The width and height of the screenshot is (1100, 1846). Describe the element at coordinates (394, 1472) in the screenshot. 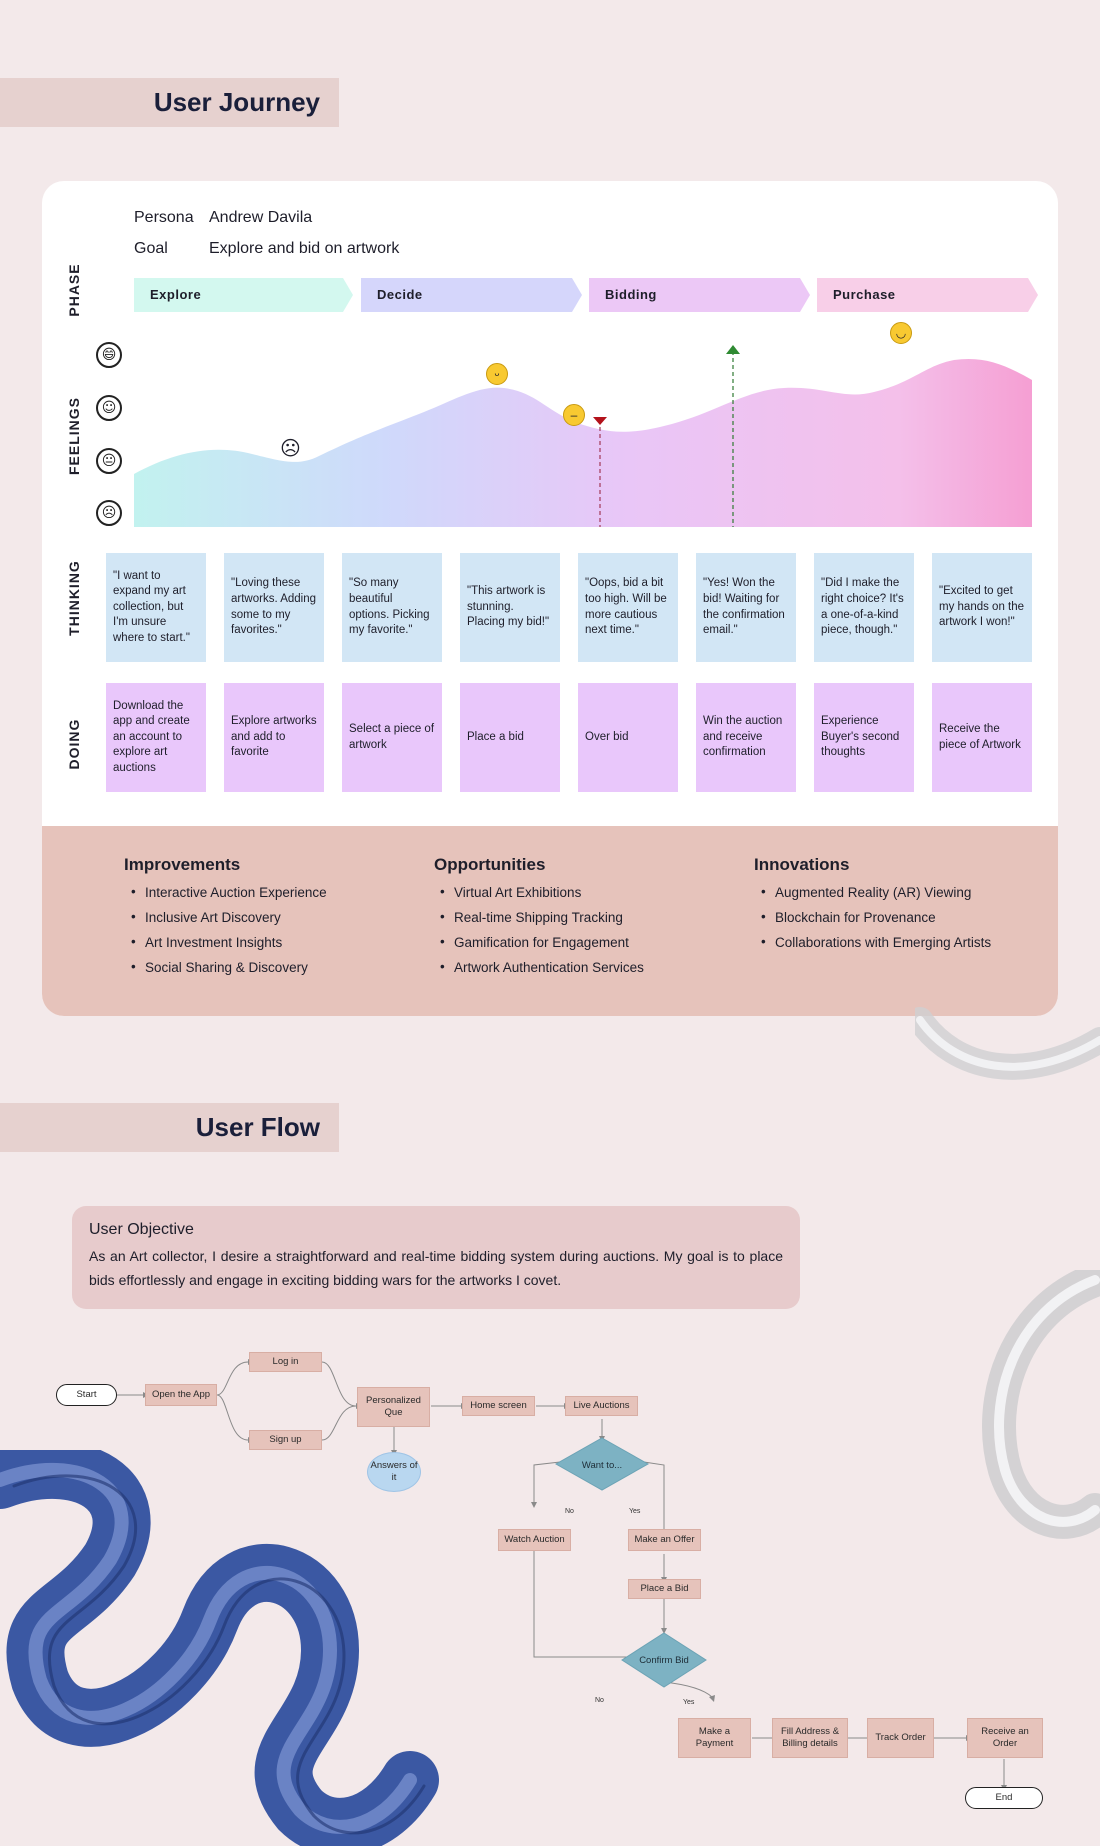

I see `flow-node-answers: Answers of it` at that location.